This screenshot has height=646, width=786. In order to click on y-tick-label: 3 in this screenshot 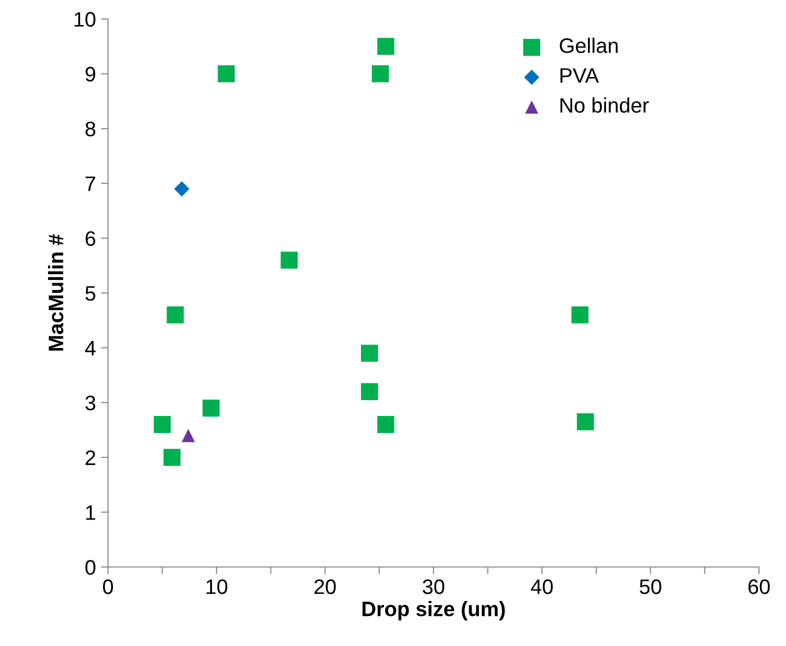, I will do `click(90, 403)`.